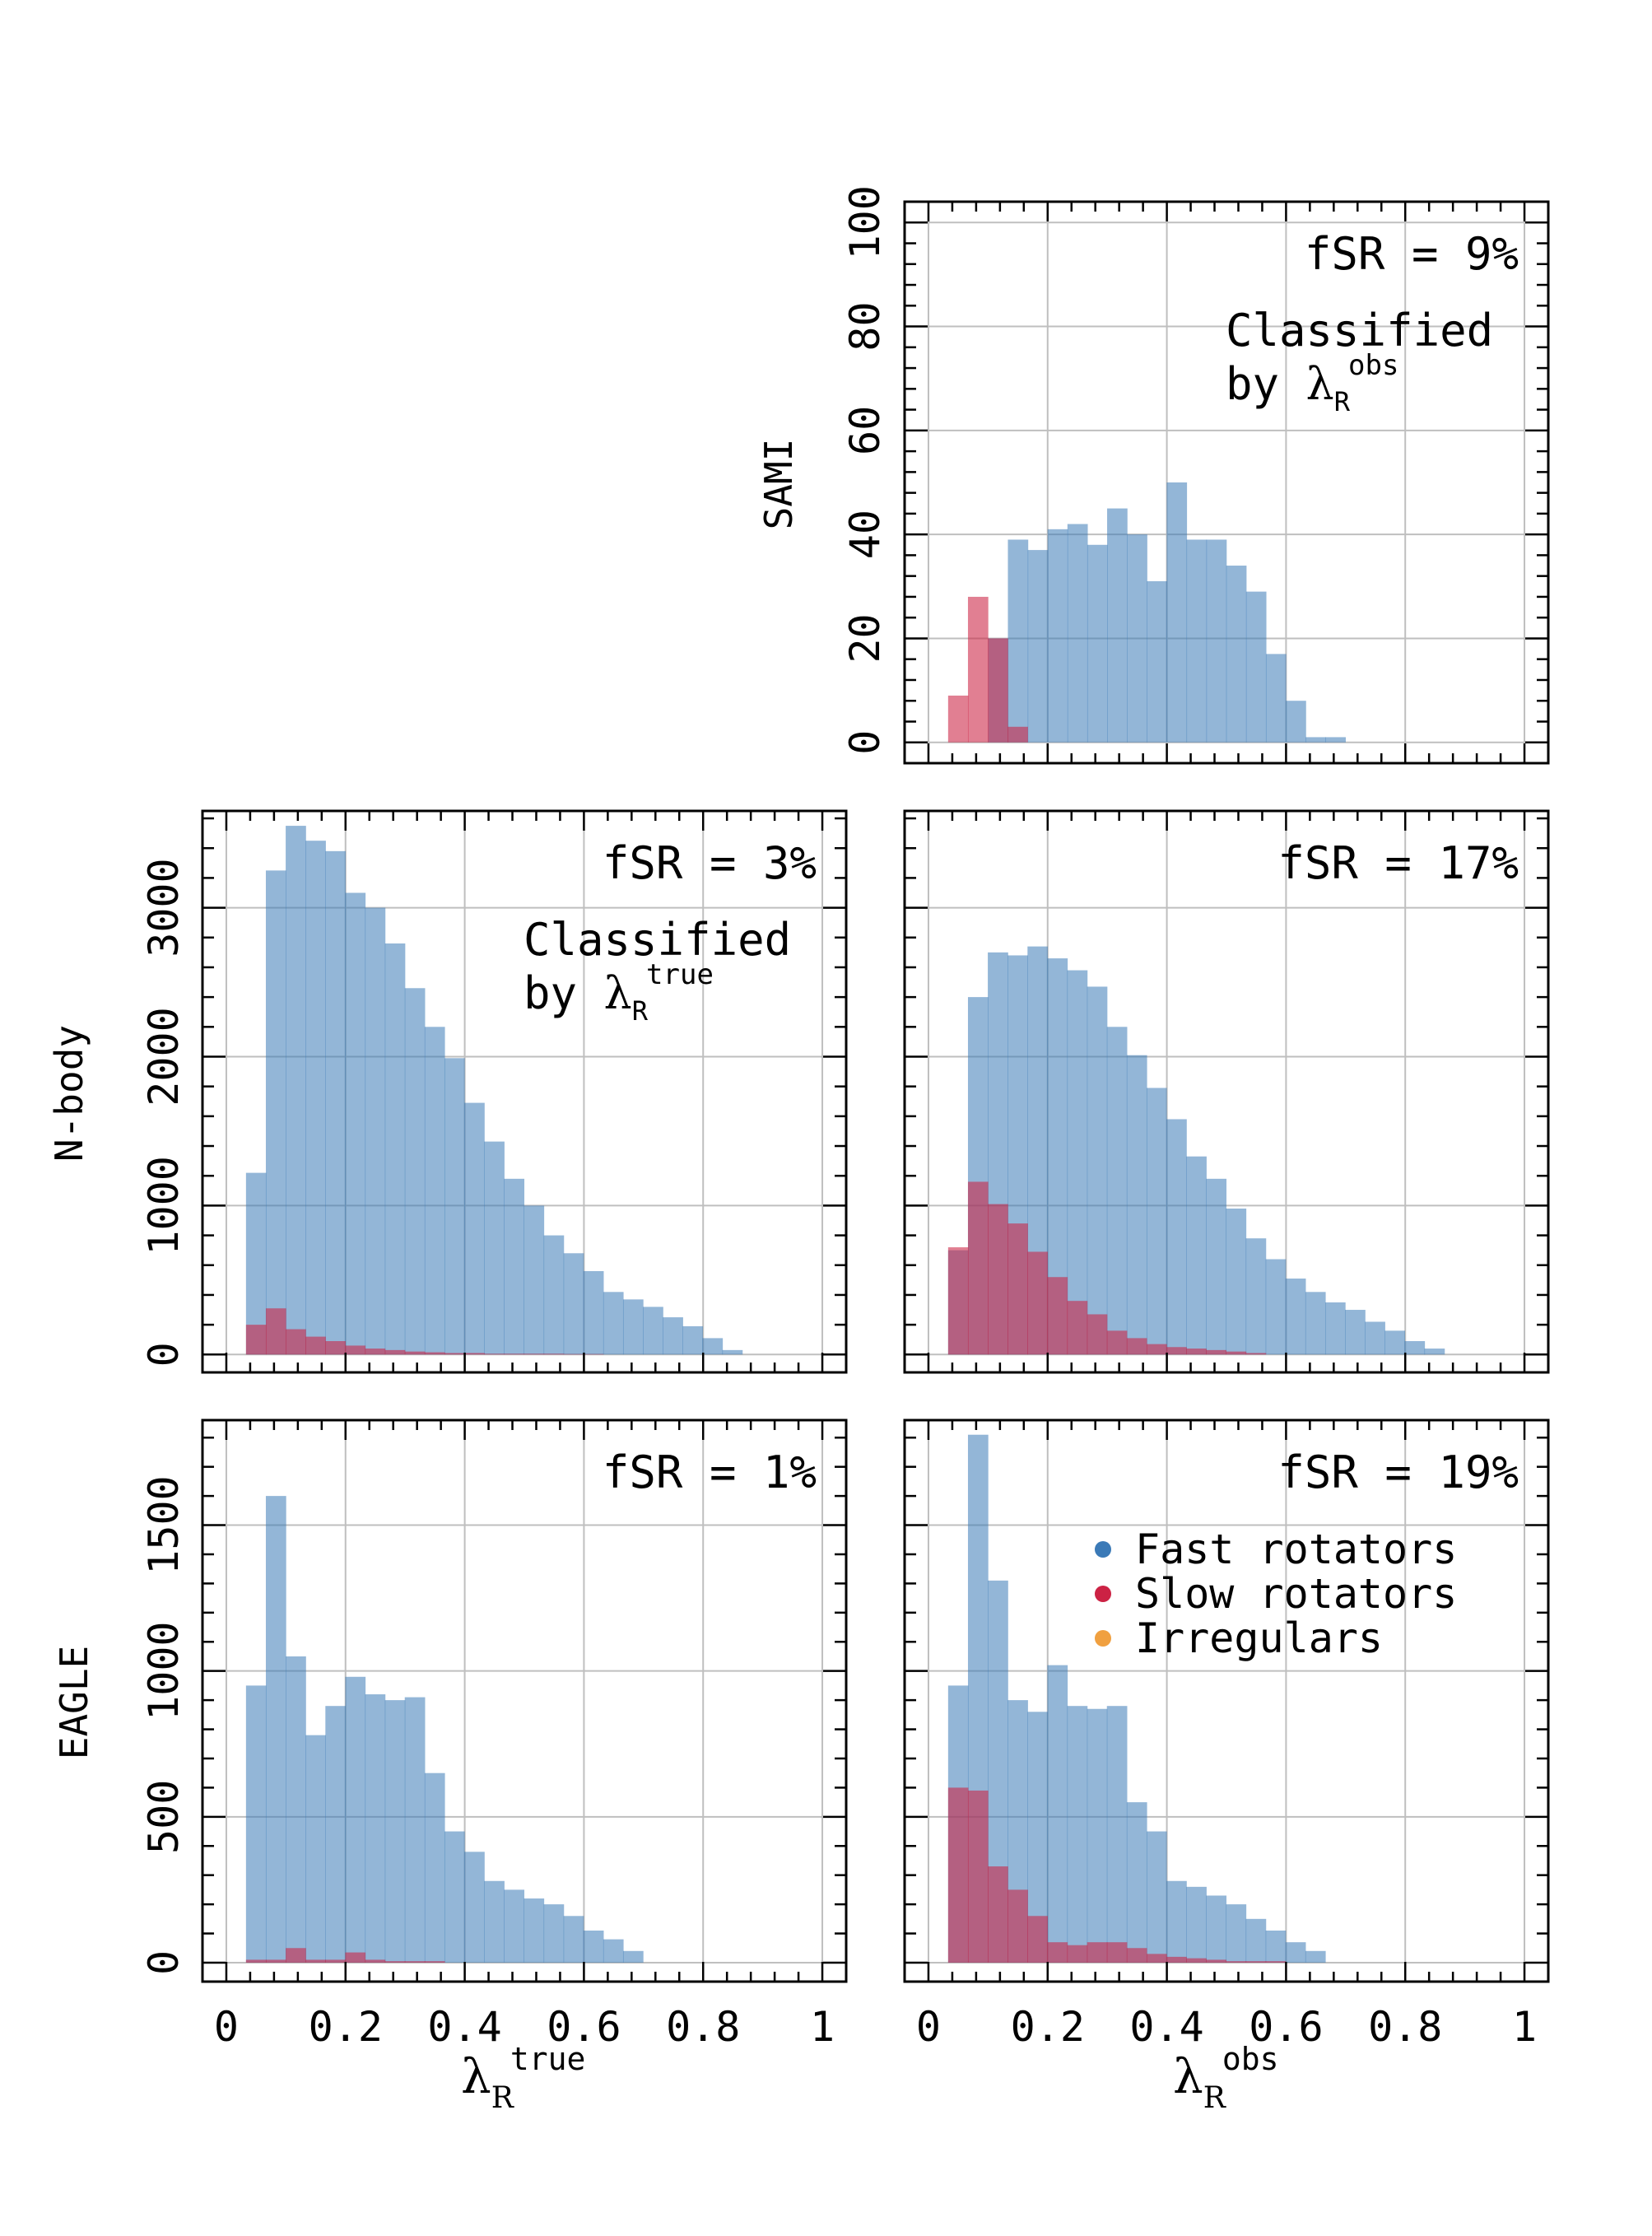 Image resolution: width=1652 pixels, height=2236 pixels. I want to click on y-tick-label: 500, so click(164, 1817).